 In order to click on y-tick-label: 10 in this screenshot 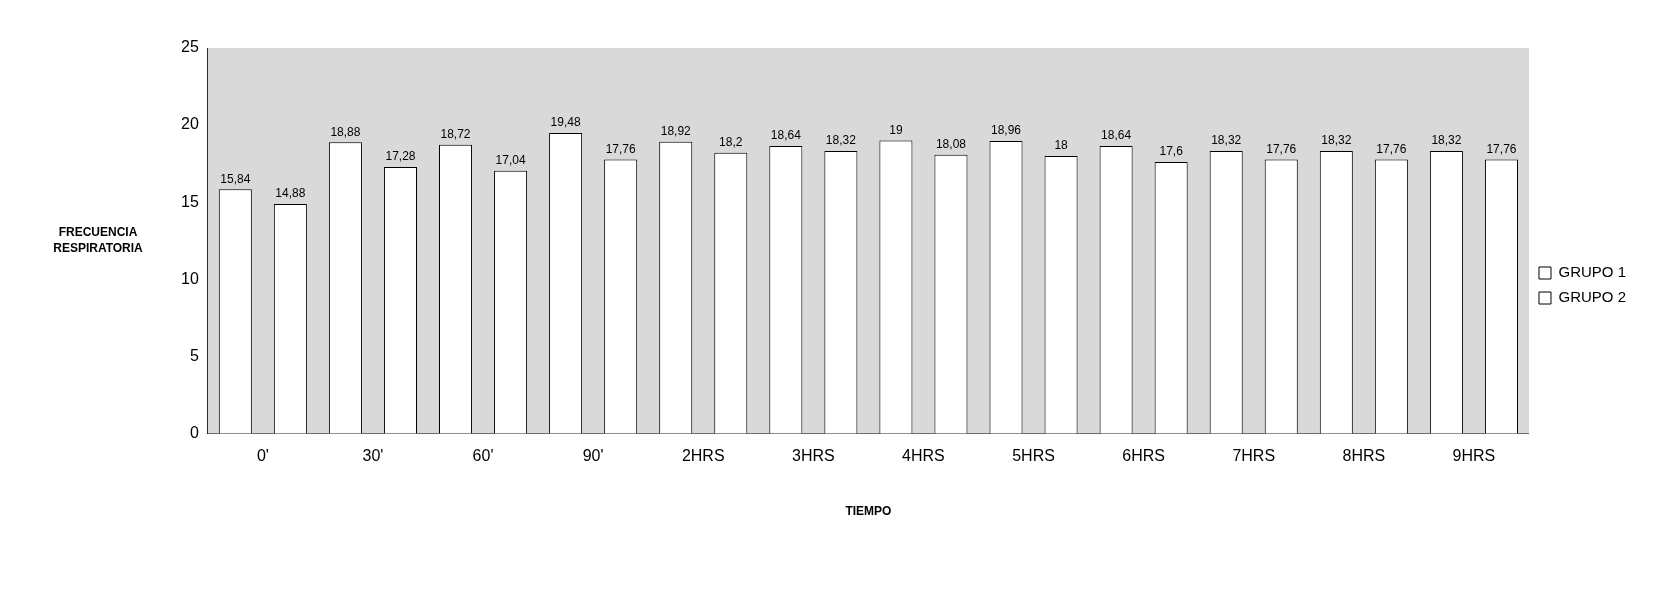, I will do `click(190, 278)`.